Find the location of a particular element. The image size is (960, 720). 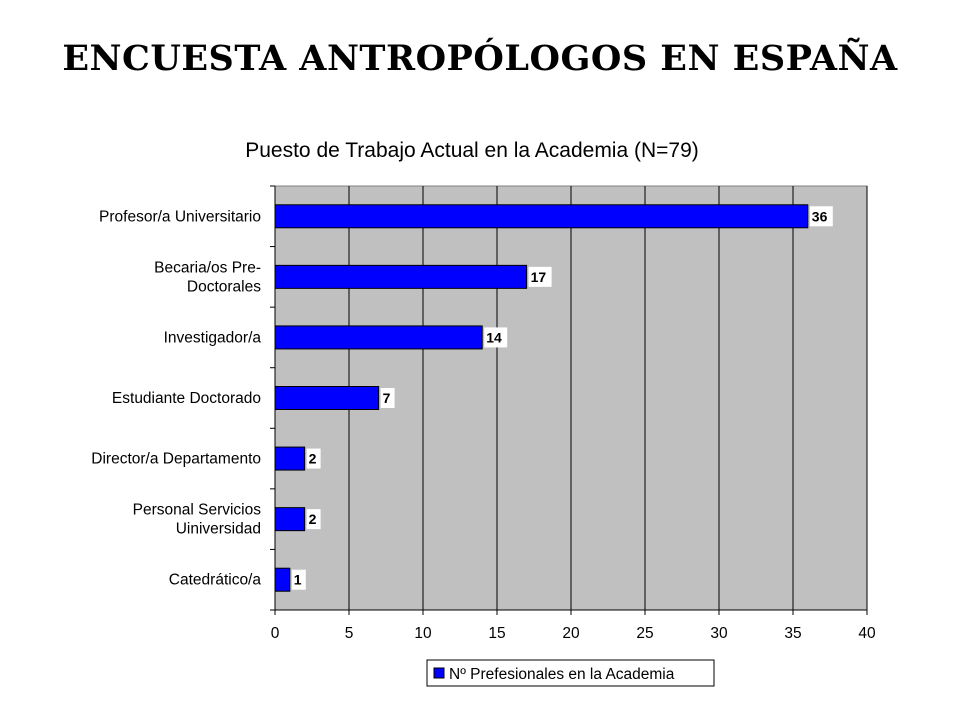

x-tick-label: 40 is located at coordinates (867, 633).